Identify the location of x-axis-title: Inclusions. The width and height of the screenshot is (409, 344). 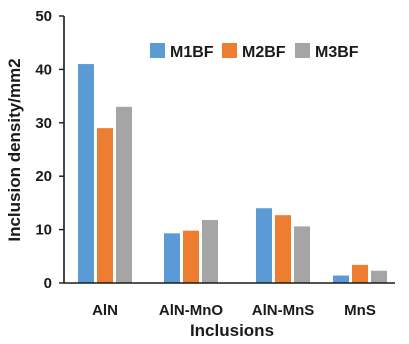
(232, 330).